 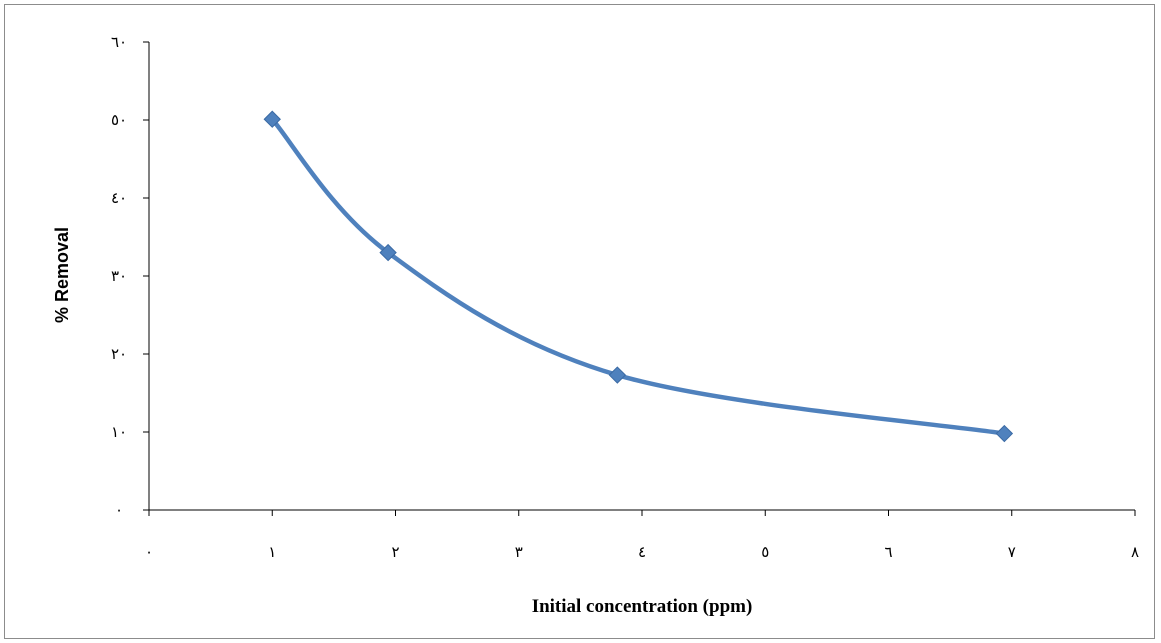 What do you see at coordinates (62, 275) in the screenshot?
I see `y-axis-title: % Removal` at bounding box center [62, 275].